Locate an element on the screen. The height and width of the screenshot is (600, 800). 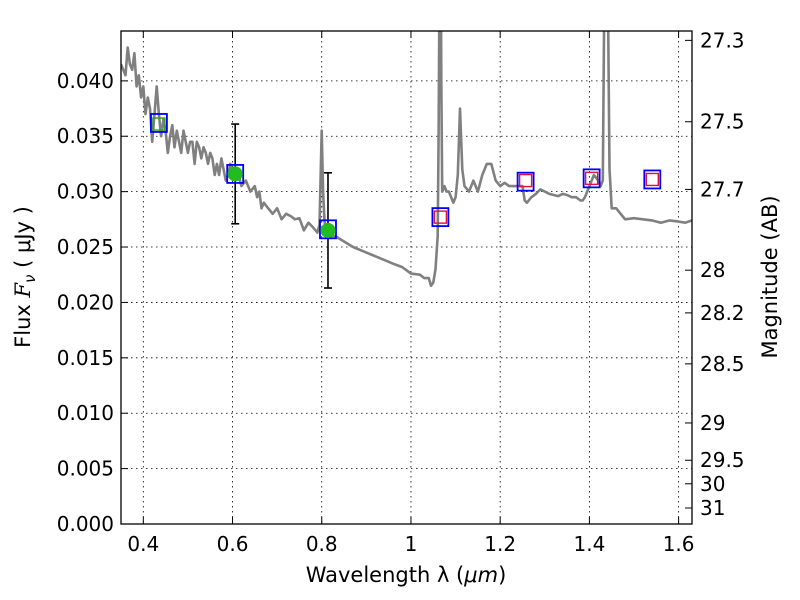
y-tick-label: 0.030 is located at coordinates (85, 192).